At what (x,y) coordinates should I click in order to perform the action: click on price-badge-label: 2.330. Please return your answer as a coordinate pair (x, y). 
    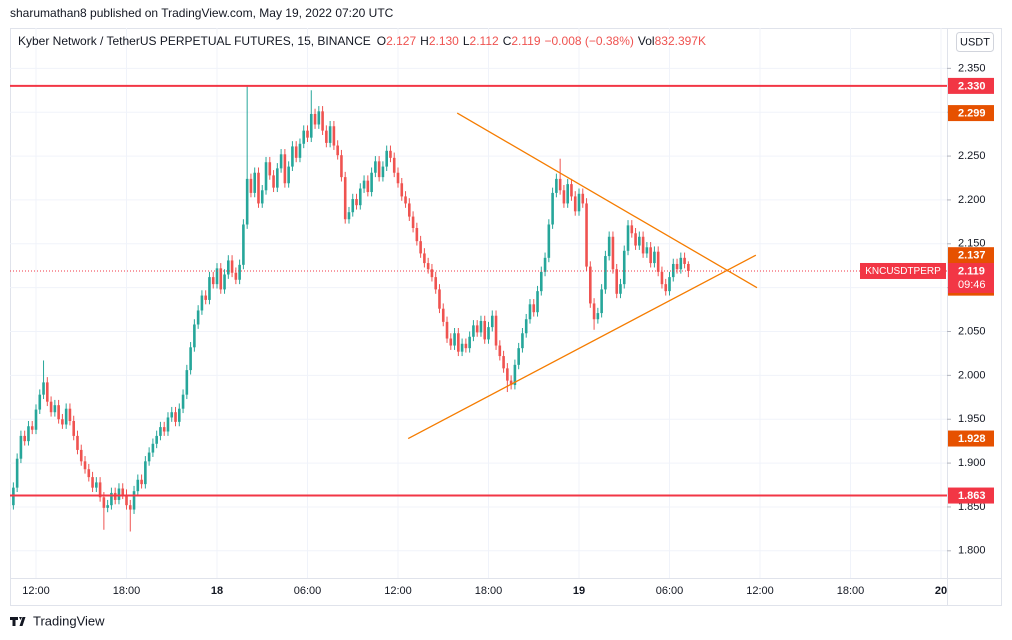
    Looking at the image, I should click on (972, 86).